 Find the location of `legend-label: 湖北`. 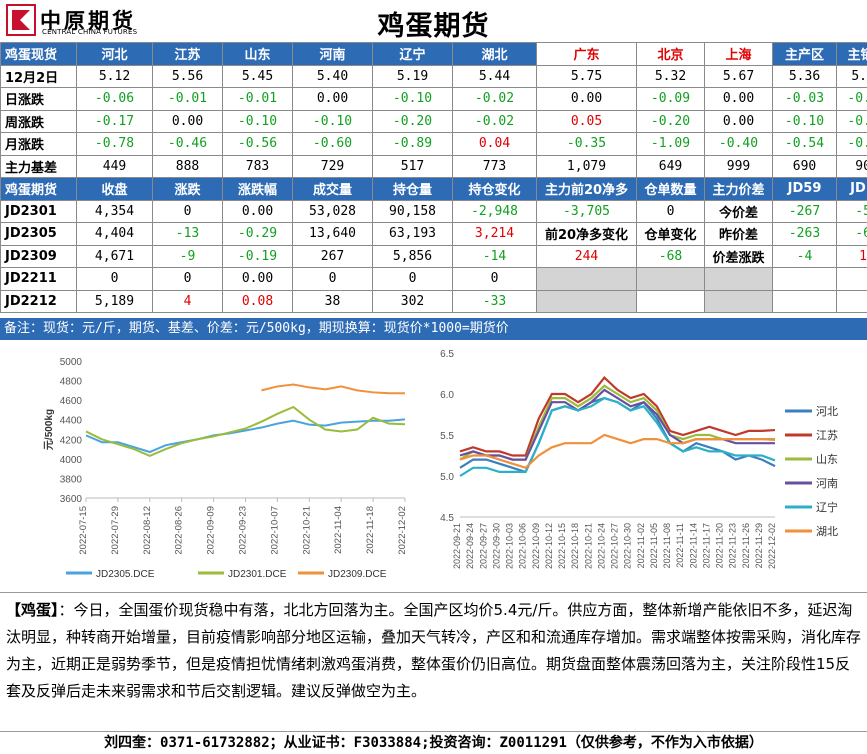

legend-label: 湖北 is located at coordinates (827, 531).